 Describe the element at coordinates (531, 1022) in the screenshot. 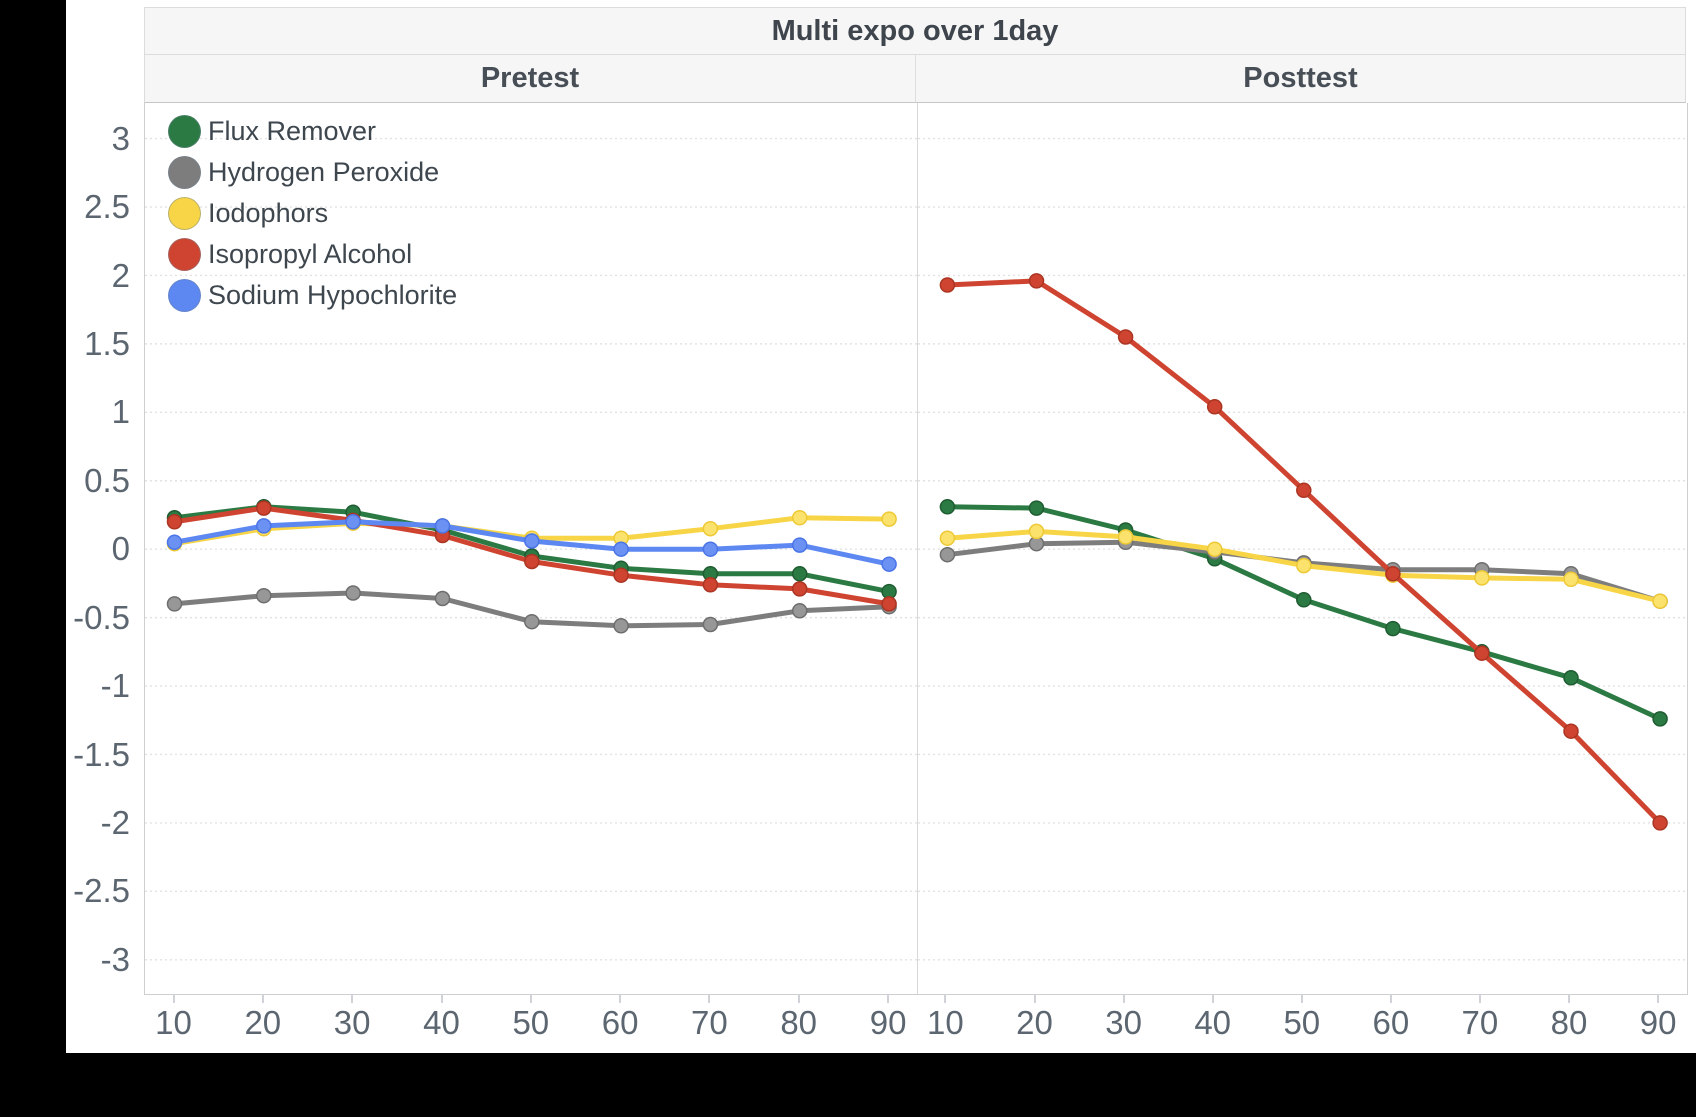

I see `x-tick-label-pretest-50: 50` at that location.